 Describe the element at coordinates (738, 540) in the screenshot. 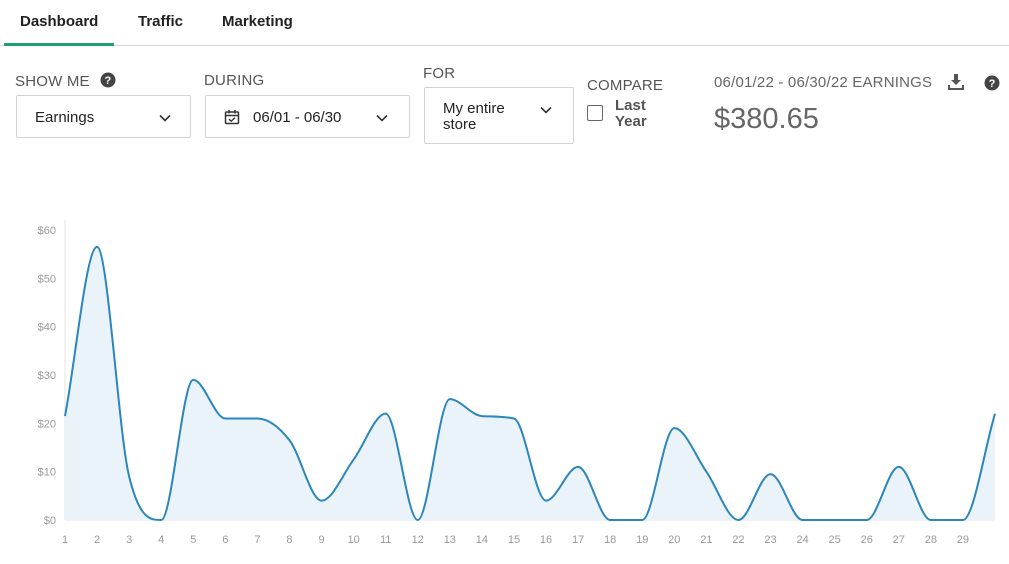

I see `x-tick-label: 22` at that location.